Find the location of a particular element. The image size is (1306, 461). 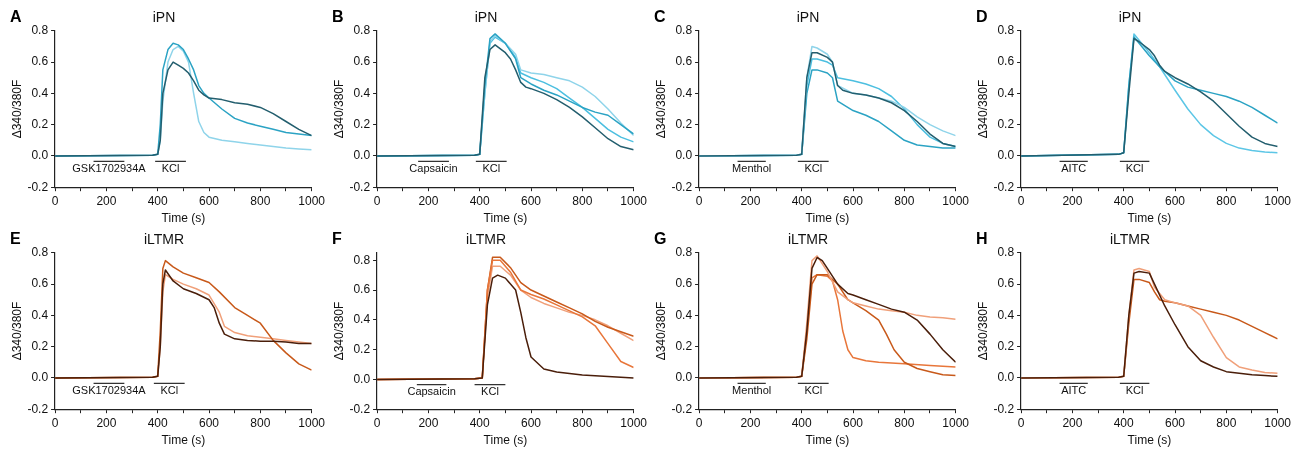

text: B is located at coordinates (338, 17).